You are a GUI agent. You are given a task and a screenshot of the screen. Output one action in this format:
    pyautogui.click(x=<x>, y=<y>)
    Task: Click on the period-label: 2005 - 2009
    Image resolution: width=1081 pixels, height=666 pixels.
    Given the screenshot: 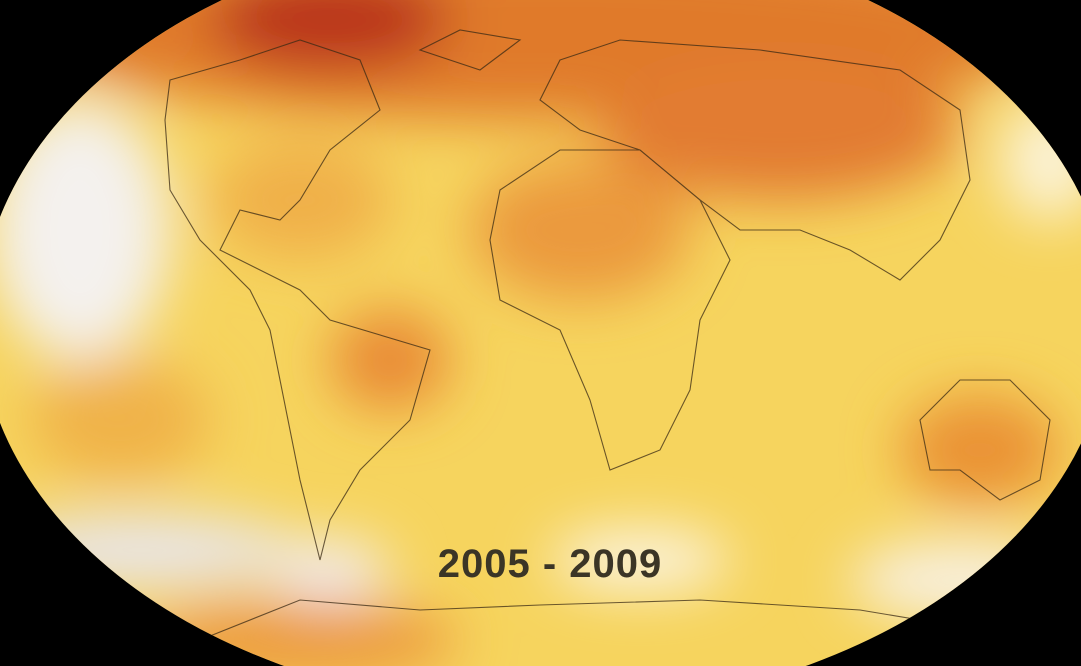 What is the action you would take?
    pyautogui.click(x=550, y=564)
    